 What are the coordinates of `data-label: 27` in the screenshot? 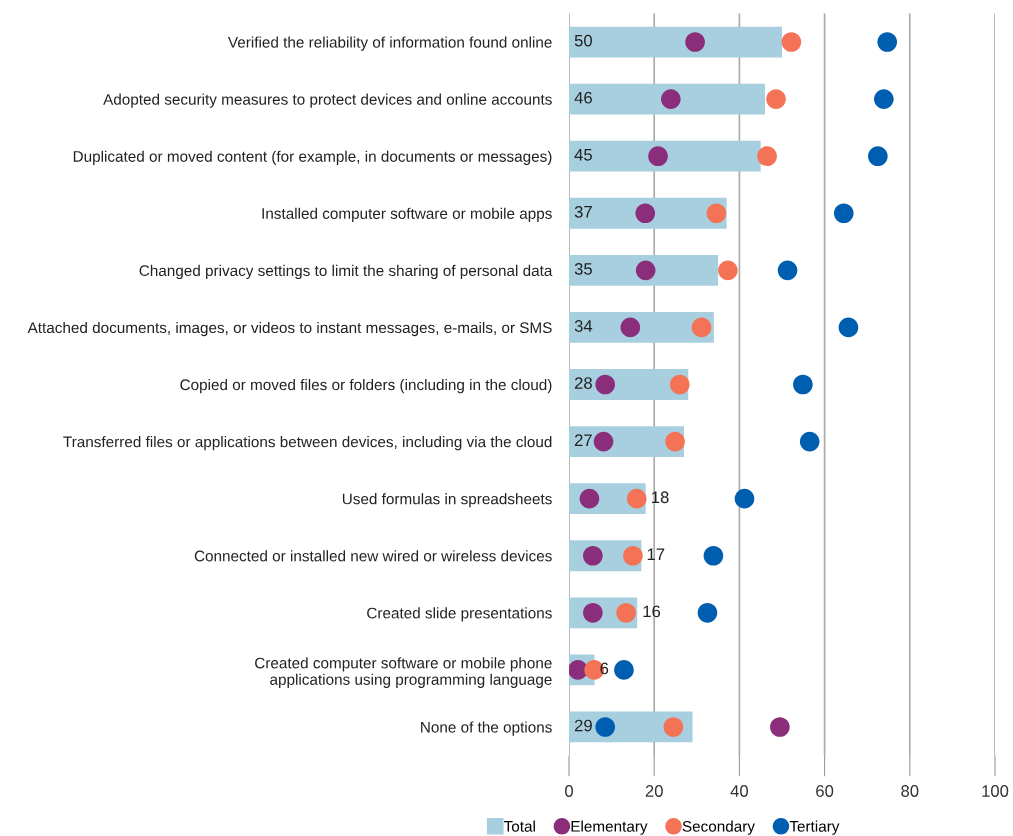 It's located at (583, 440).